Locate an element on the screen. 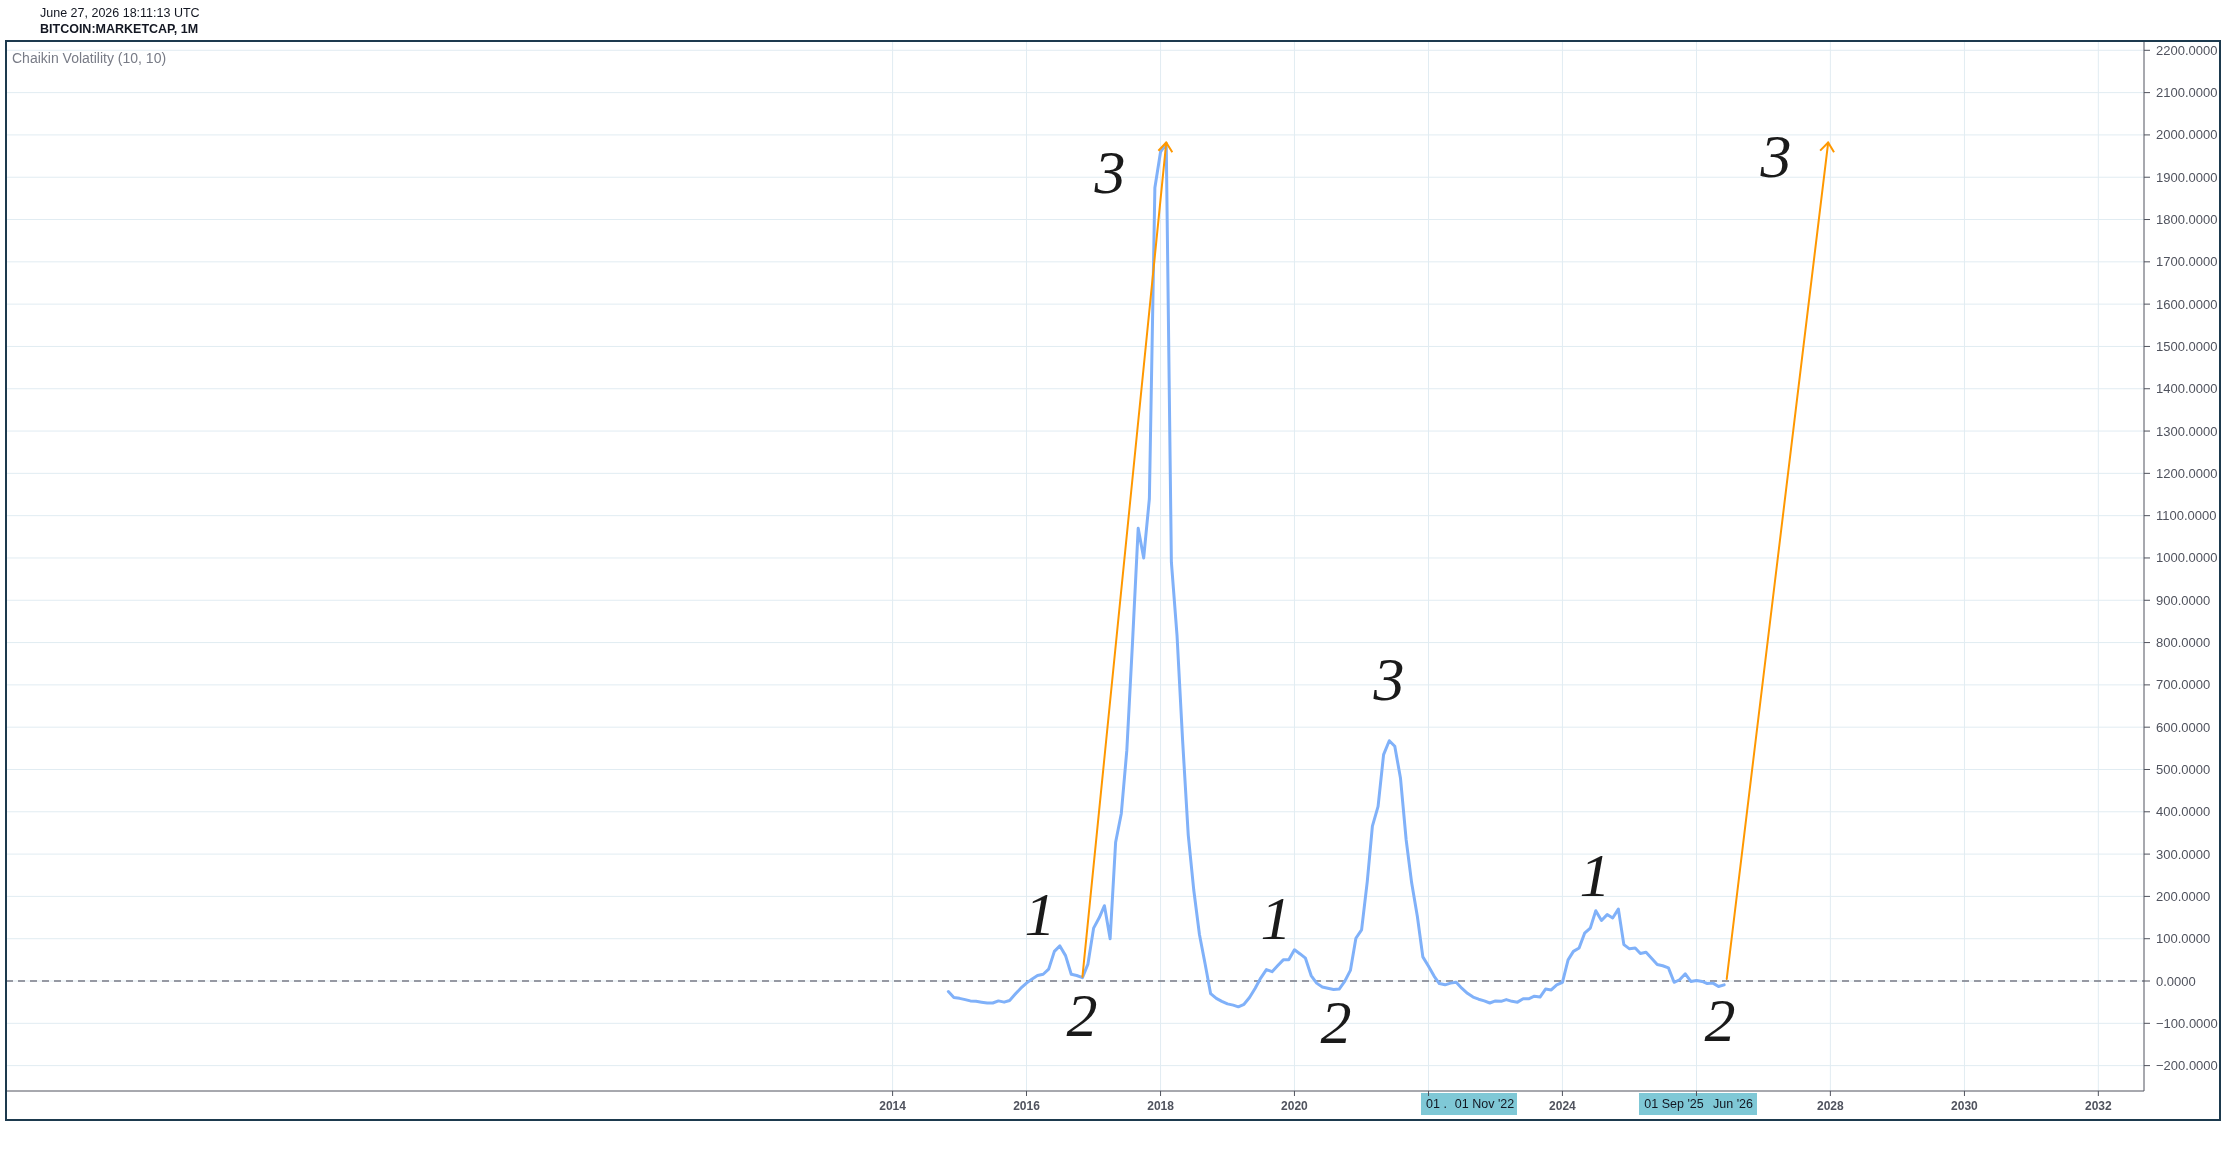  y-tick-label: 1500.0000 is located at coordinates (2187, 346).